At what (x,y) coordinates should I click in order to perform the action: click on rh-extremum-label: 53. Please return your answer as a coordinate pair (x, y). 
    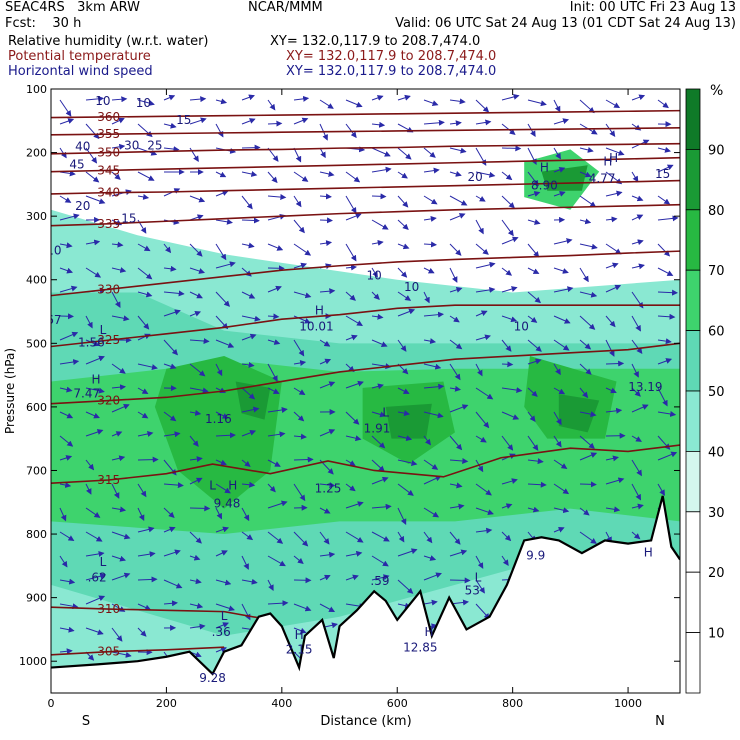
    Looking at the image, I should click on (472, 590).